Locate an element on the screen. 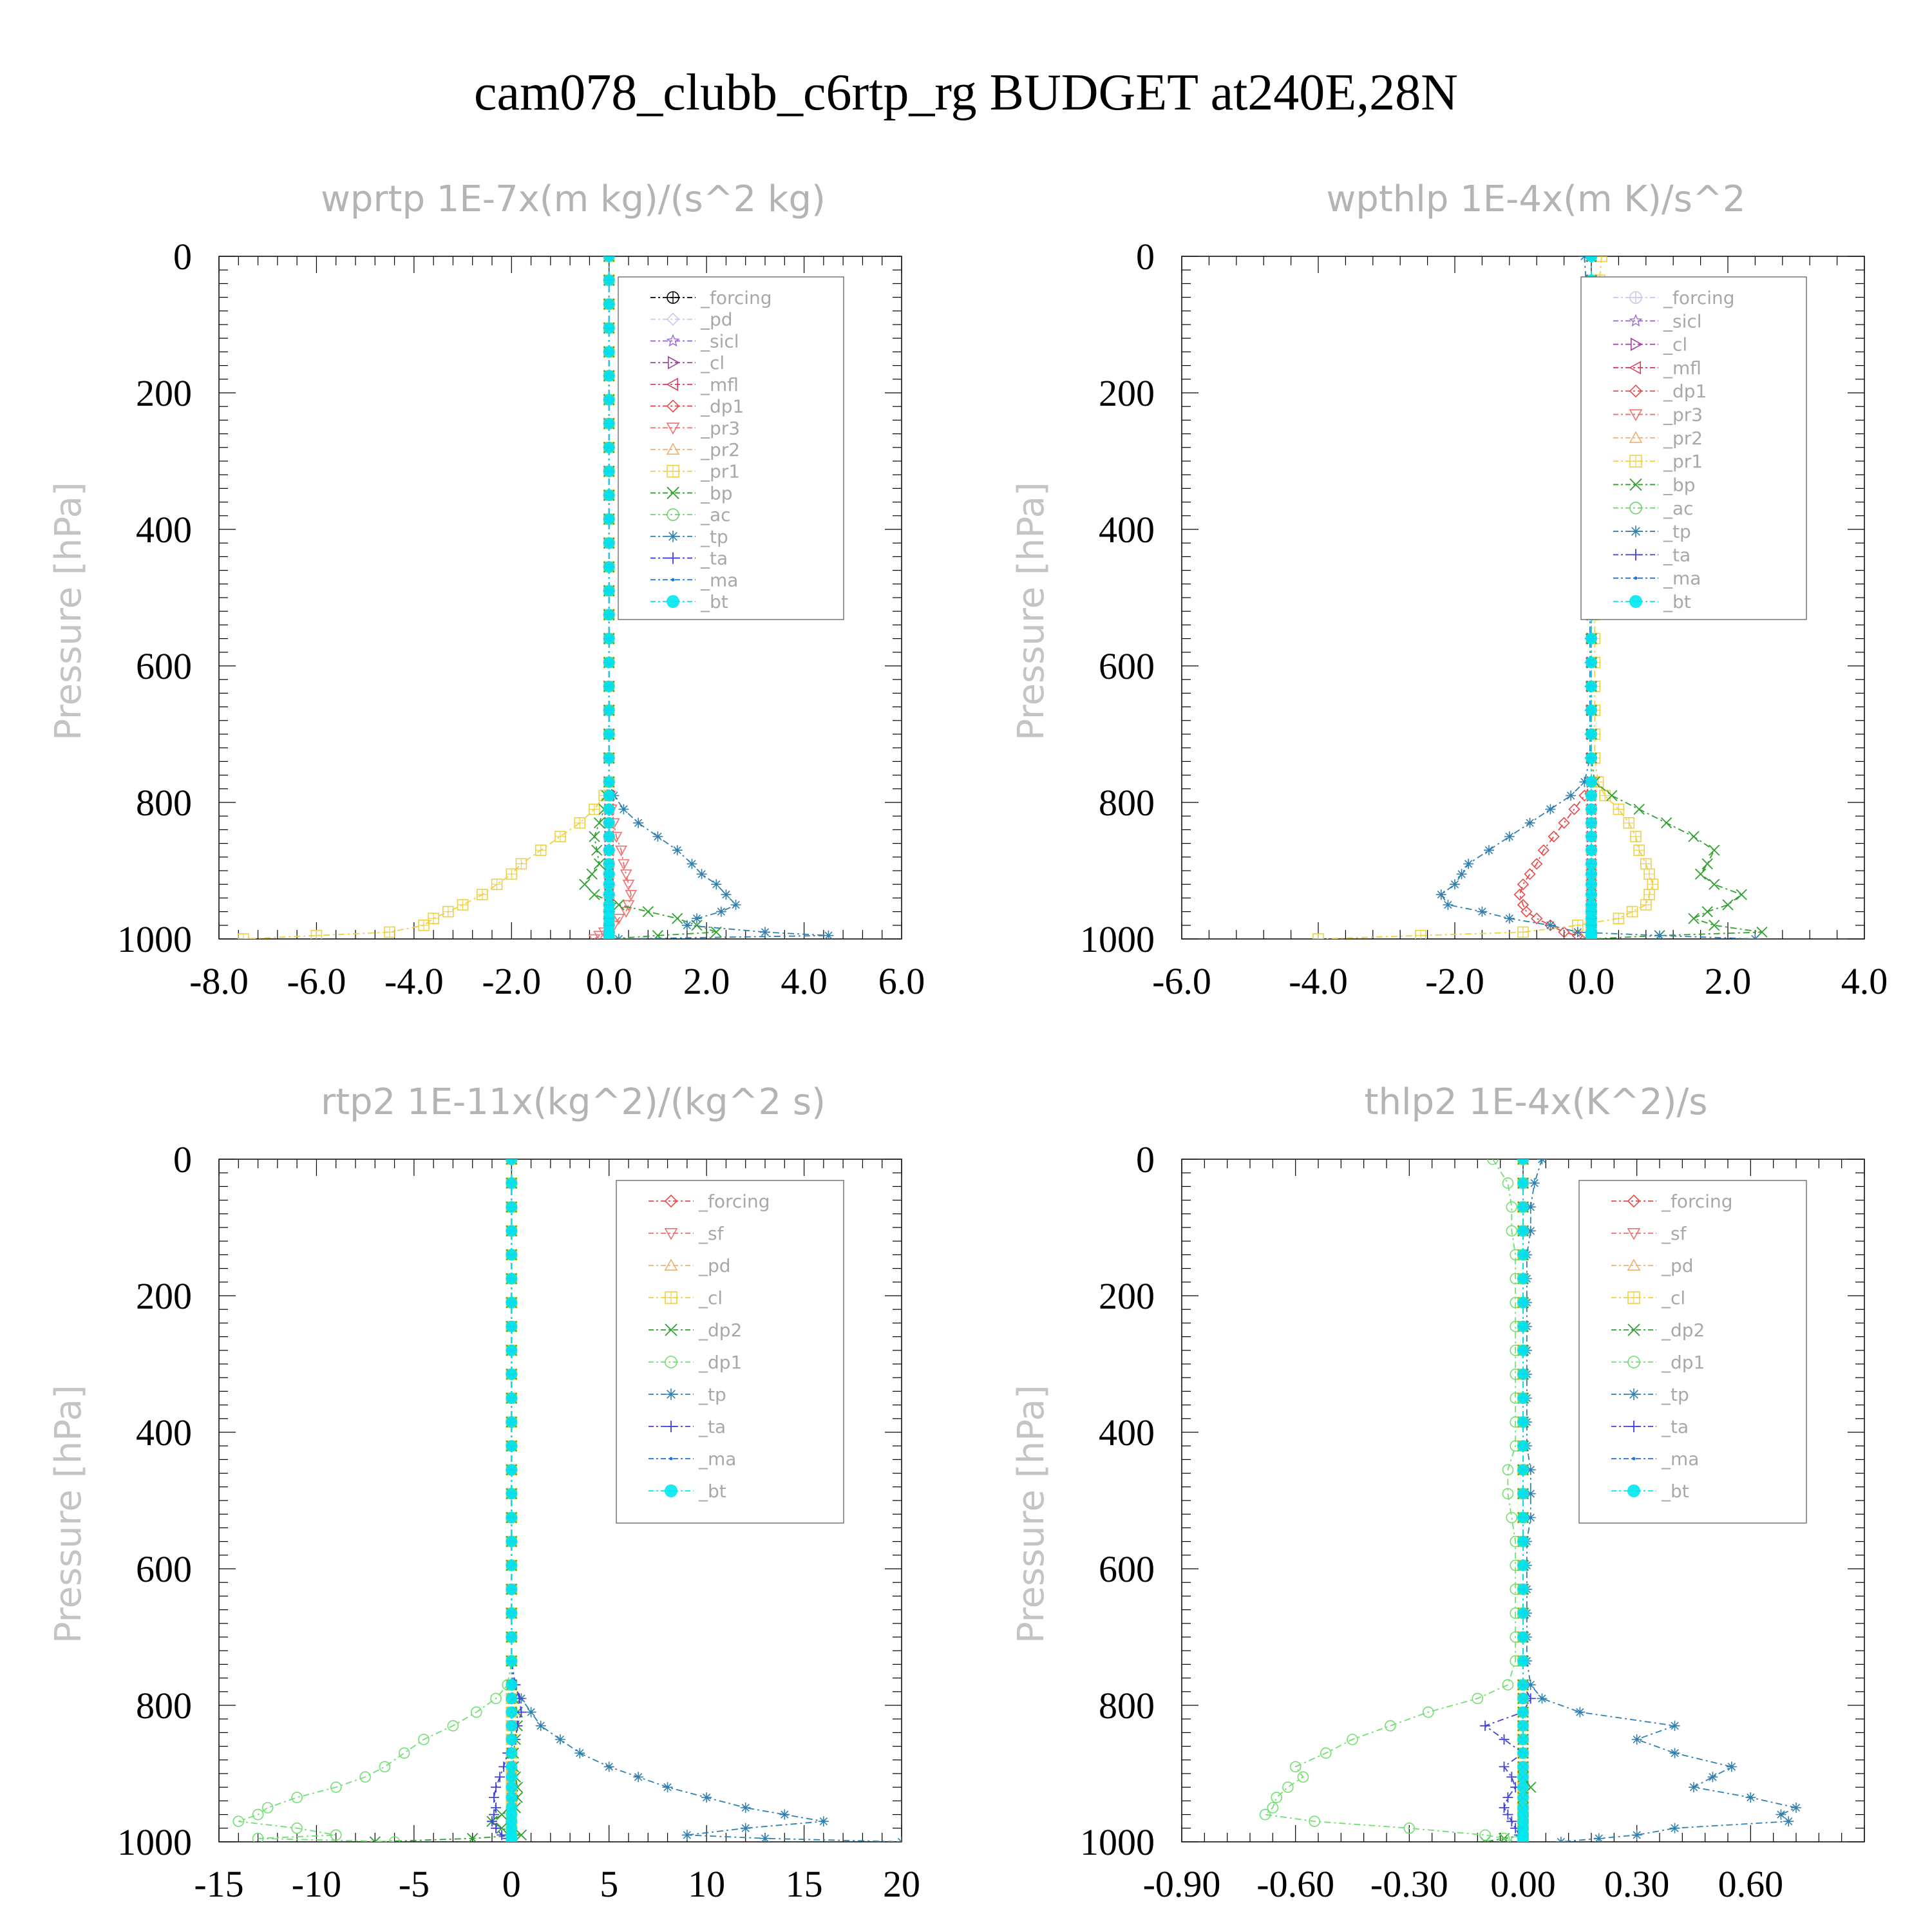  legend-label: _ma is located at coordinates (1680, 1459).